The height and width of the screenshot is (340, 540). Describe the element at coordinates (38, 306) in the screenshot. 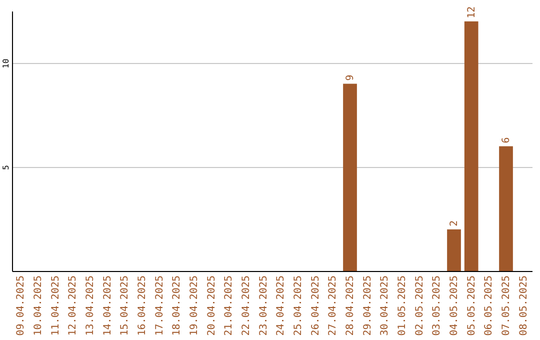

I see `x-tick-label: 10.04.2025` at that location.